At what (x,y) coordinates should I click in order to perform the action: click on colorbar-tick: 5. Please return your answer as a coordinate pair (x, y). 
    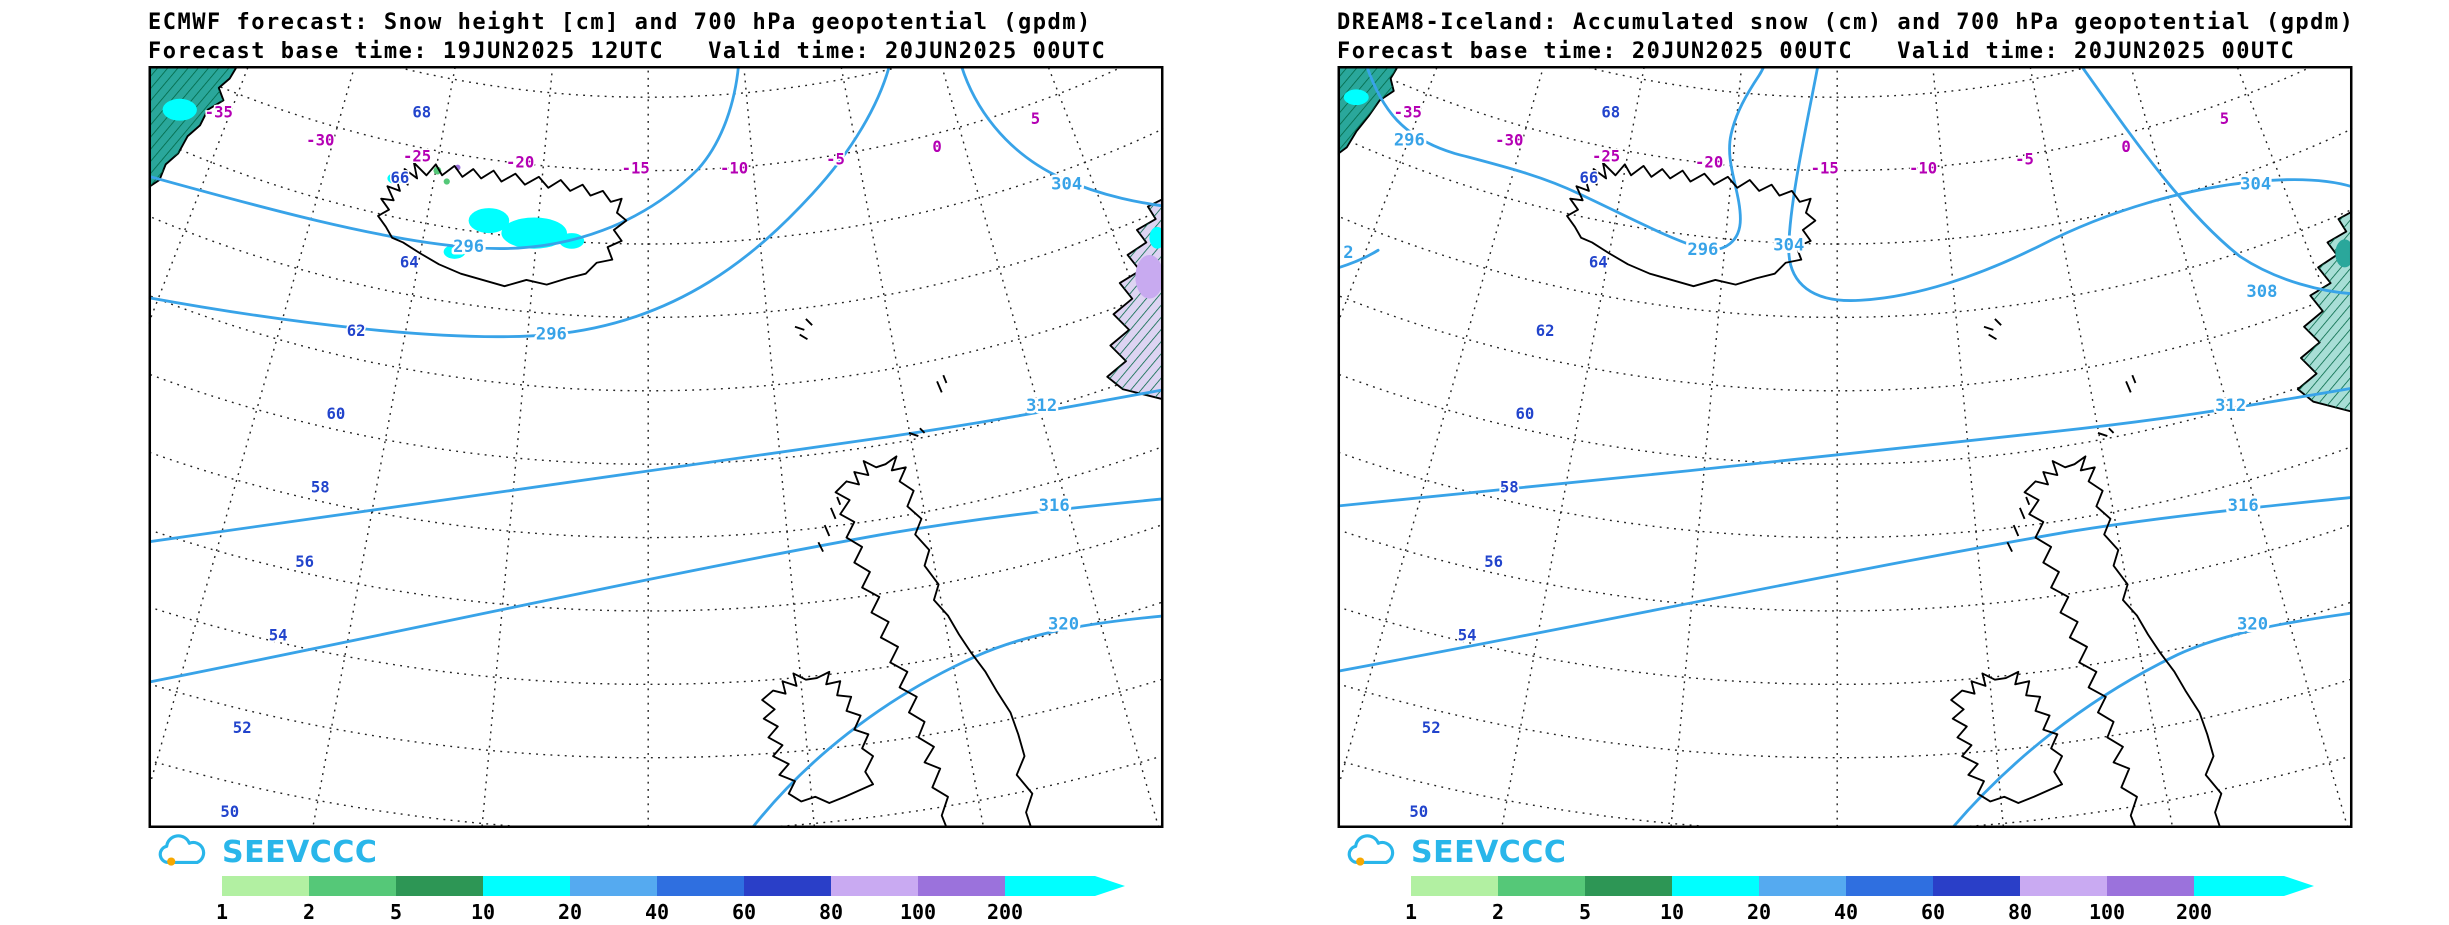
    Looking at the image, I should click on (396, 912).